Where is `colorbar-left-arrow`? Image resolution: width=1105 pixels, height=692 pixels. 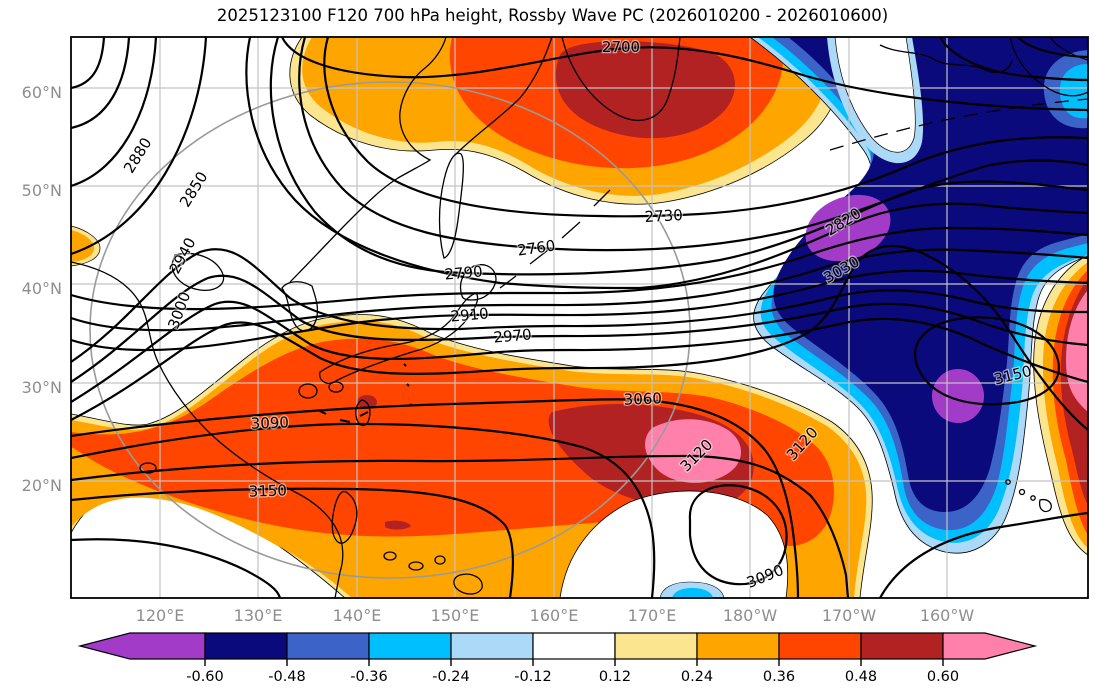
colorbar-left-arrow is located at coordinates (141, 646).